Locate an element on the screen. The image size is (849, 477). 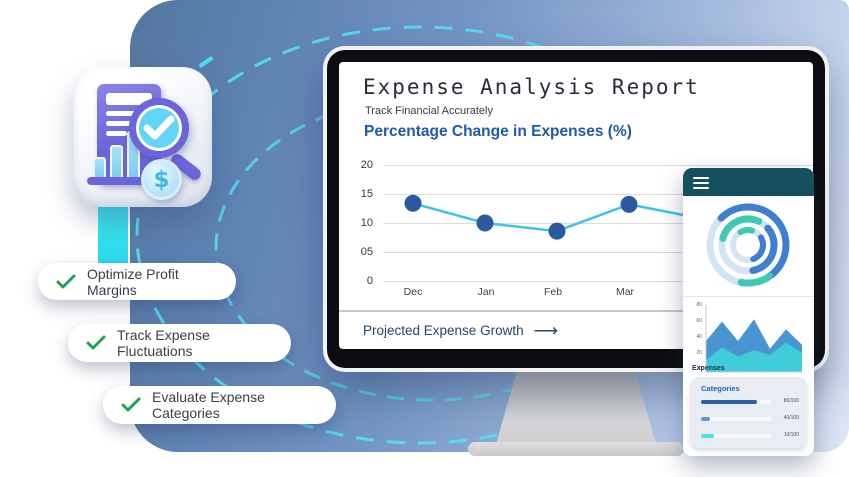
category-value: 10/100 is located at coordinates (791, 435).